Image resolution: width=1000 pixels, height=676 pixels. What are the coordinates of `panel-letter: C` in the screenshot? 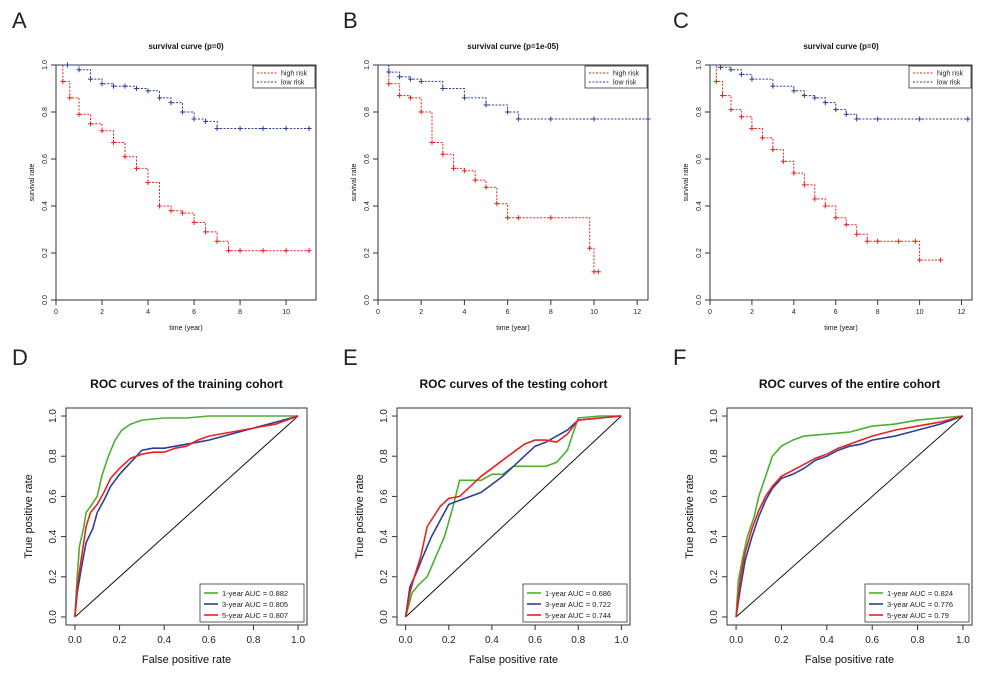 It's located at (681, 20).